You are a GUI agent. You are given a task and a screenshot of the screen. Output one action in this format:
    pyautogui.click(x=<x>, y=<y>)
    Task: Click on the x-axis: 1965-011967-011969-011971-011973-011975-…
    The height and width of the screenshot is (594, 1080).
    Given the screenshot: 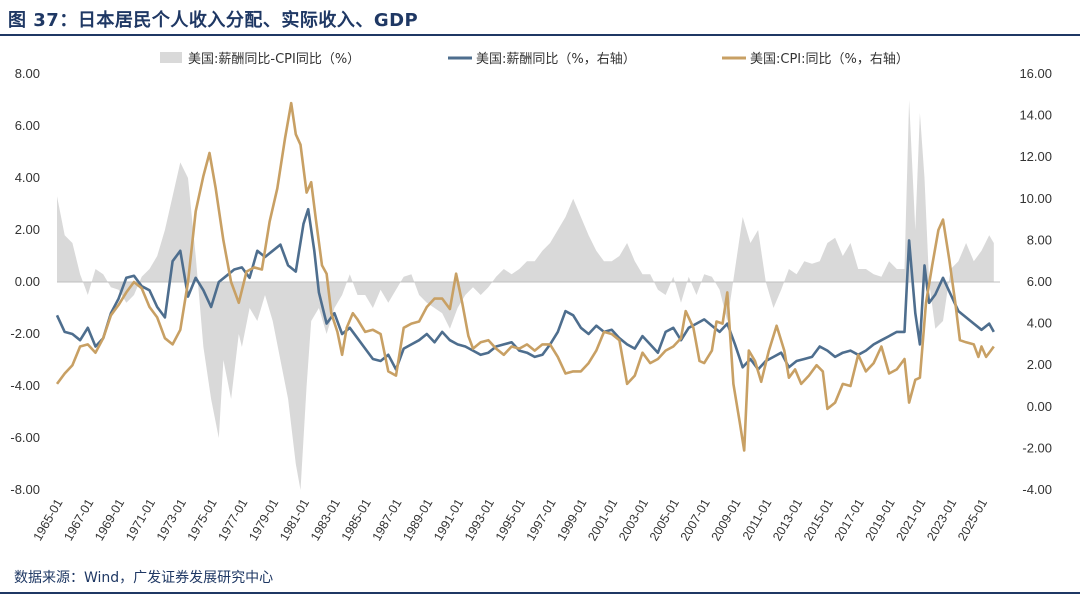 What is the action you would take?
    pyautogui.click(x=511, y=519)
    